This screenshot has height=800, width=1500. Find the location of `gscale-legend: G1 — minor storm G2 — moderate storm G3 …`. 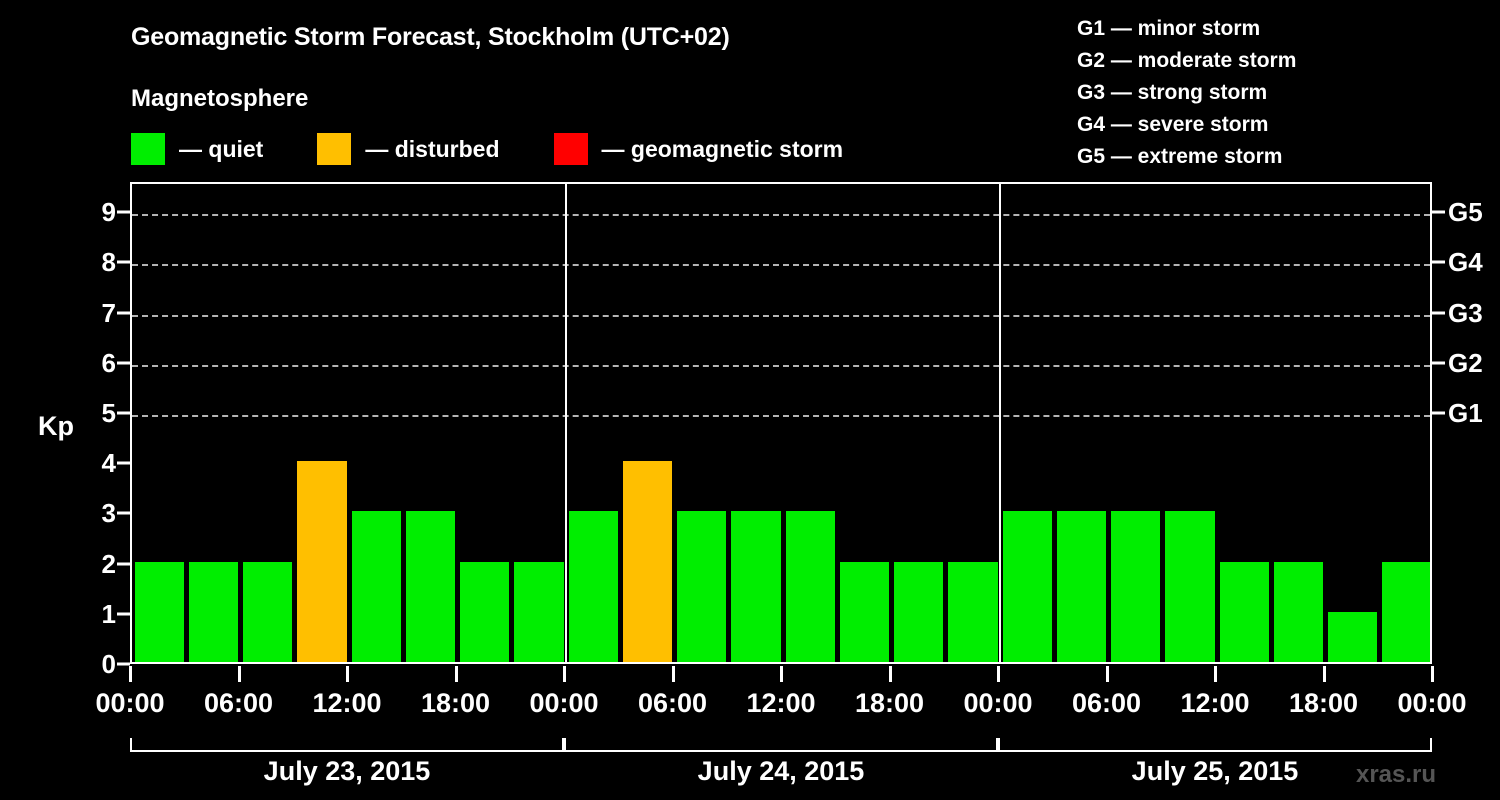

gscale-legend: G1 — minor storm G2 — moderate storm G3 … is located at coordinates (1186, 93).